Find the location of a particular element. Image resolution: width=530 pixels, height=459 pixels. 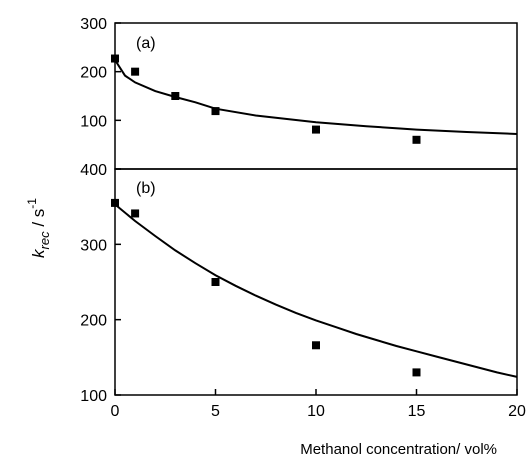

panel-b-y-tick-label: 200 is located at coordinates (93, 321).